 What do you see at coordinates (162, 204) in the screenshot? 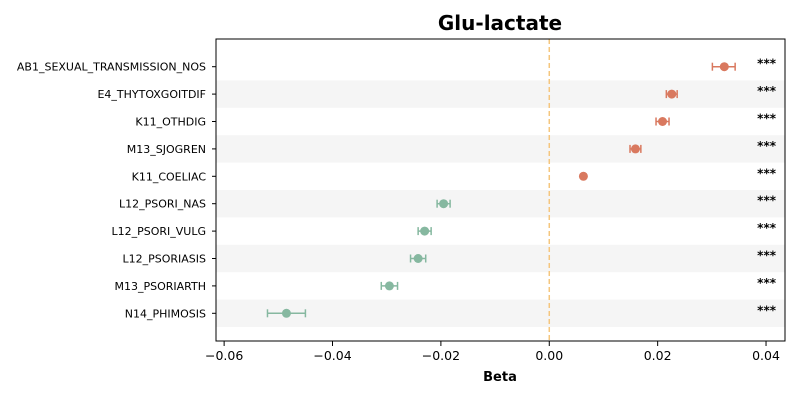
I see `category-label: L12_PSORI_NAS` at bounding box center [162, 204].